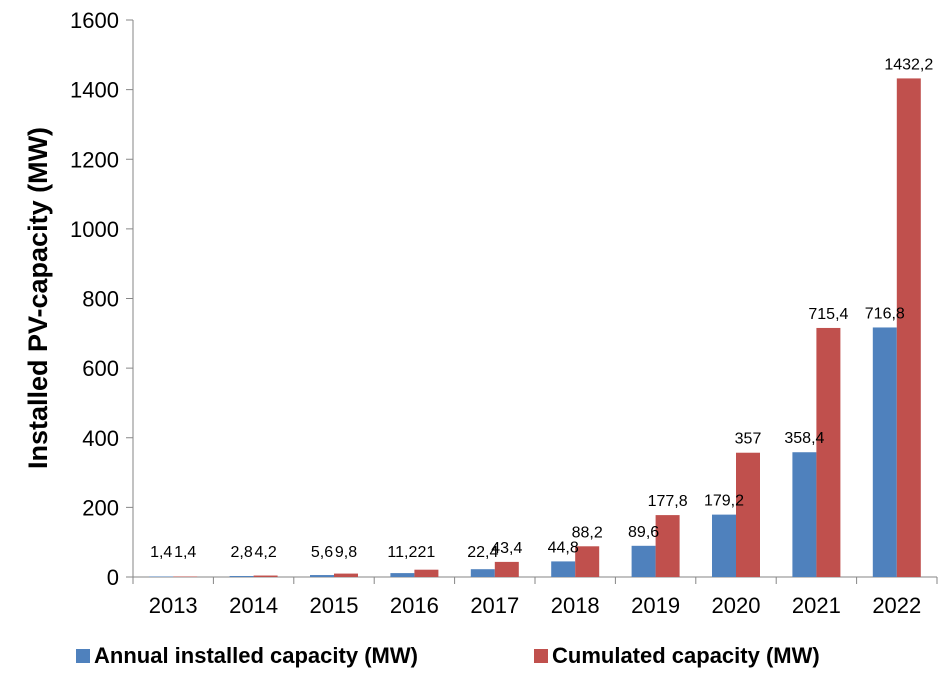 The height and width of the screenshot is (682, 943). Describe the element at coordinates (256, 655) in the screenshot. I see `legend-label-annual: Annual installed capacity (MW)` at that location.